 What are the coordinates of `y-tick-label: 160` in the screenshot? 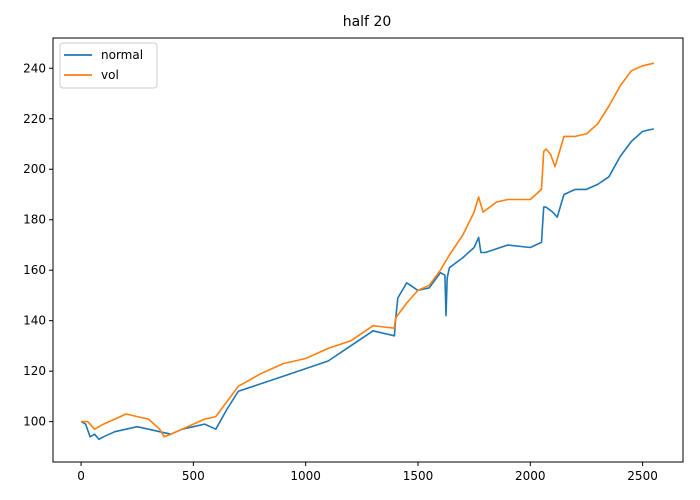 It's located at (34, 270).